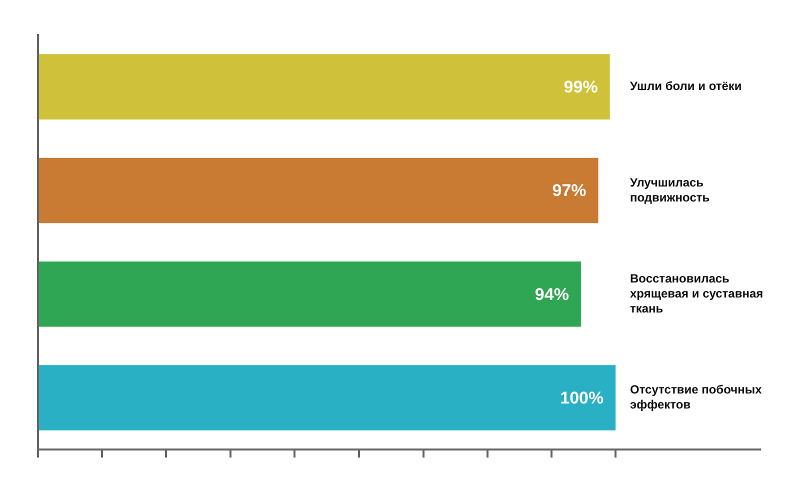 The width and height of the screenshot is (800, 500). Describe the element at coordinates (582, 398) in the screenshot. I see `data-label: 100%` at that location.